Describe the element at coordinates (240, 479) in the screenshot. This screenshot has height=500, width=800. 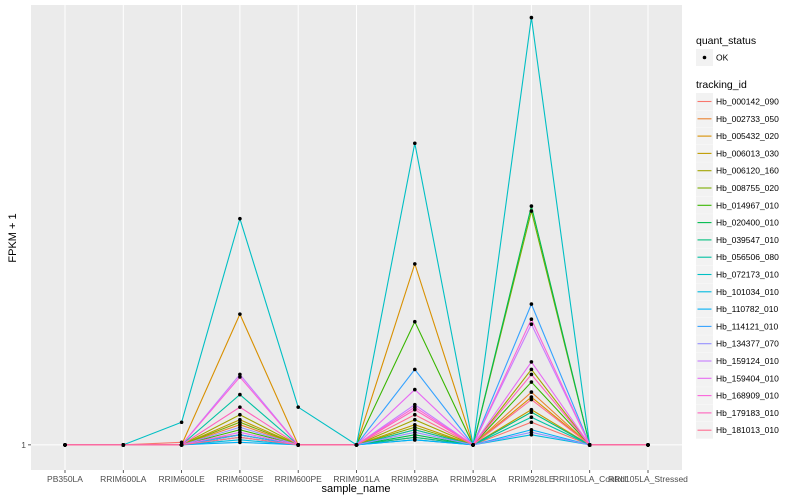
I see `x-tick-label: RRIM600SE` at that location.